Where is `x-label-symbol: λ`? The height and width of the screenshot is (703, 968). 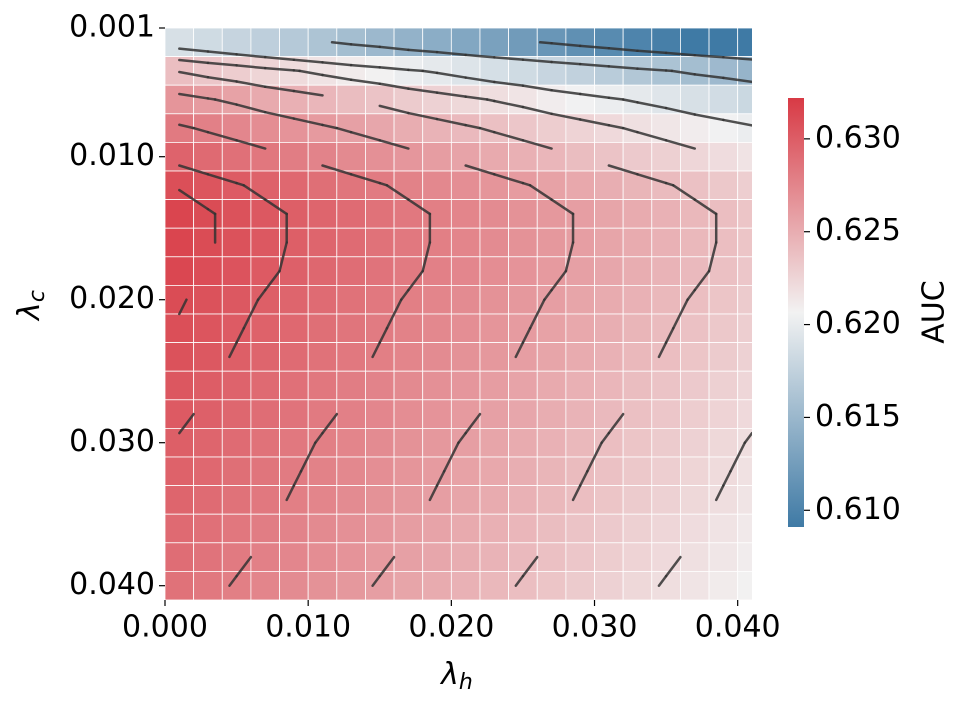 x-label-symbol: λ is located at coordinates (449, 674).